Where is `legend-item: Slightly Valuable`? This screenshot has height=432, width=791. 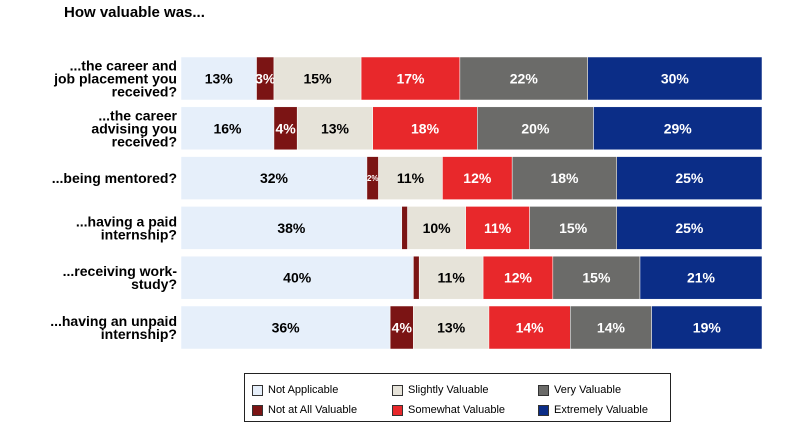
legend-item: Slightly Valuable is located at coordinates (440, 390).